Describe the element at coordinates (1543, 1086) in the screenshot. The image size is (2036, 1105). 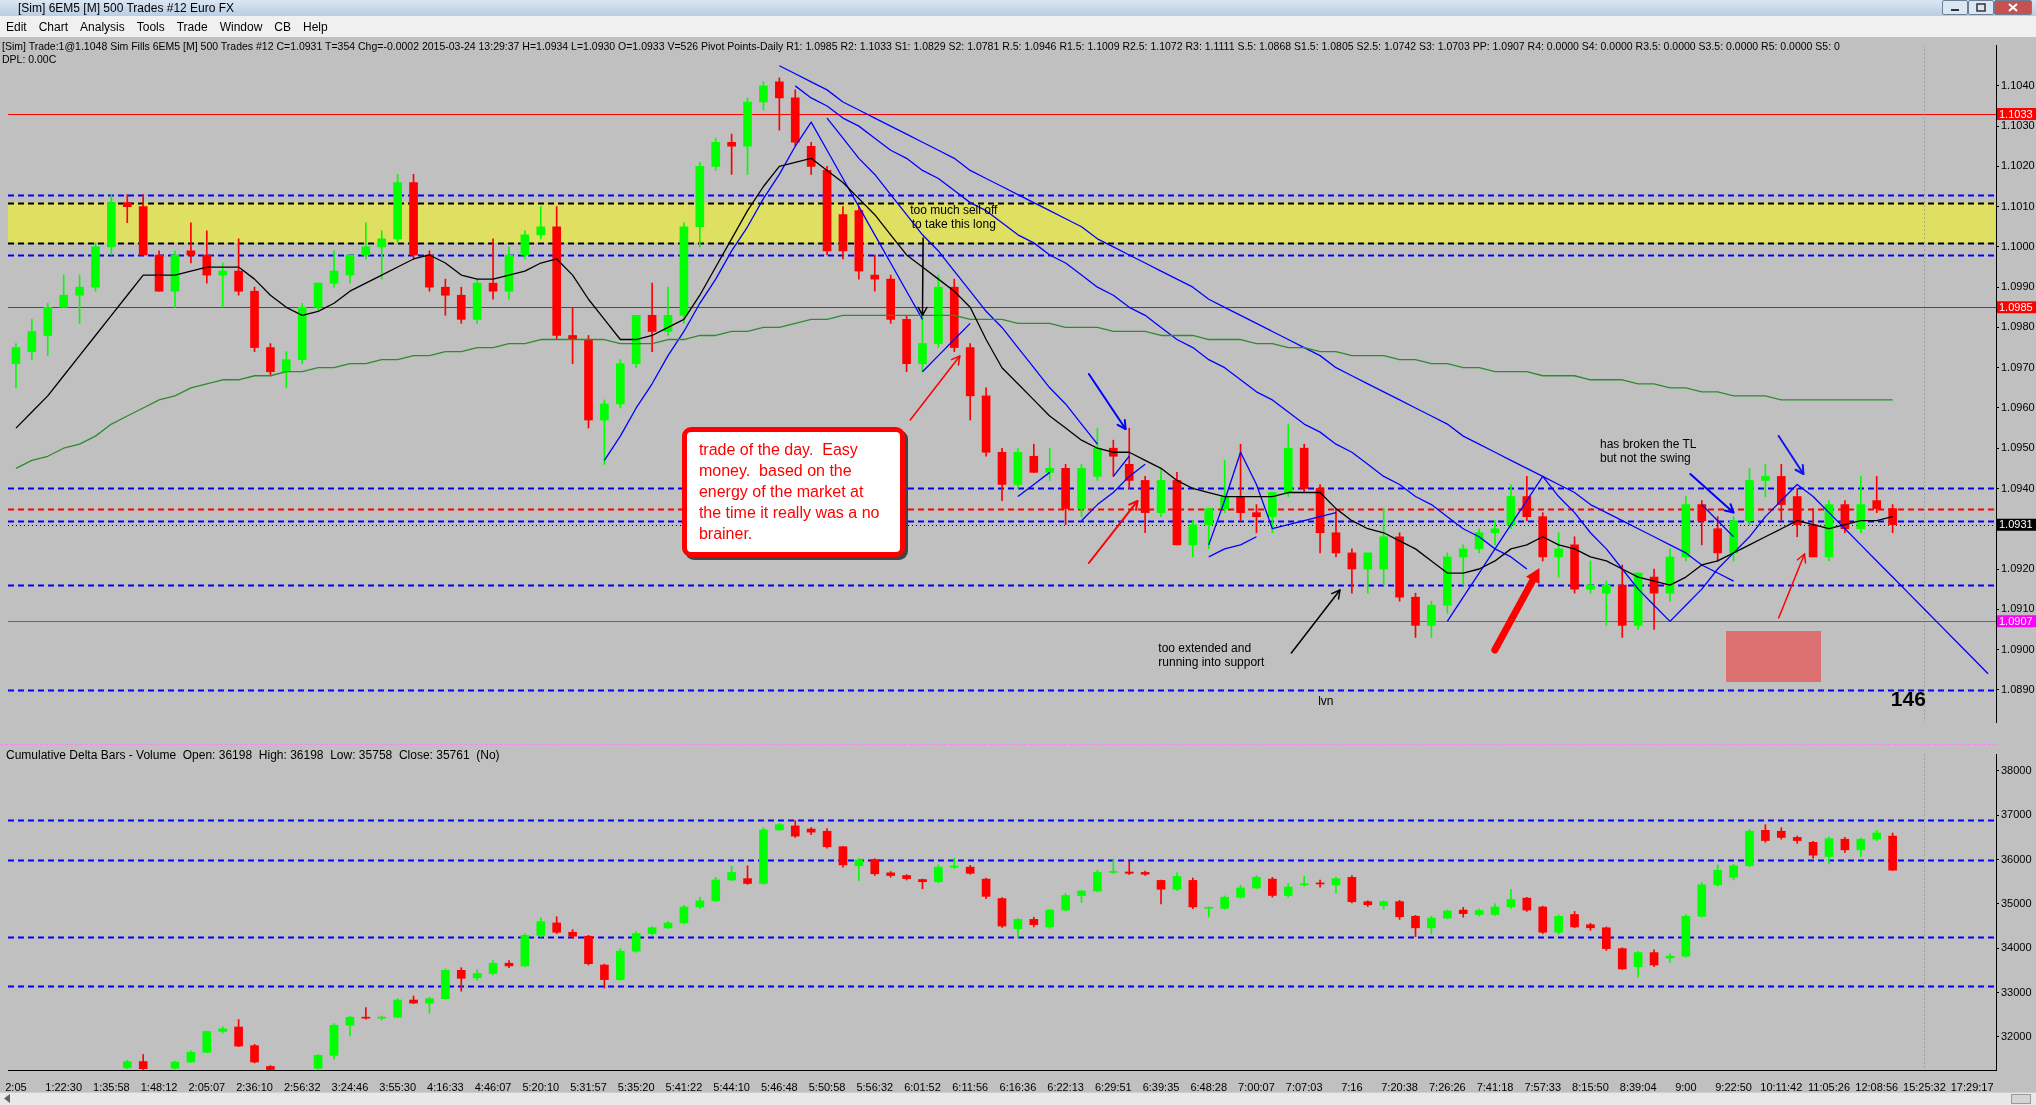
I see `x-tick-label: 7:57:33` at that location.